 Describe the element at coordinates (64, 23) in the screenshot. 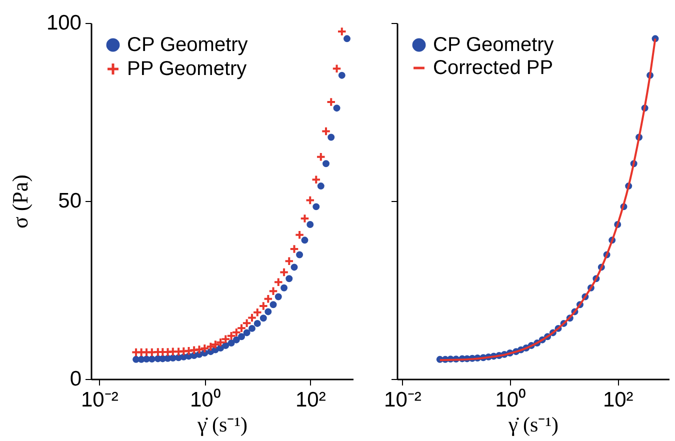

I see `y-tick-label: 100` at that location.